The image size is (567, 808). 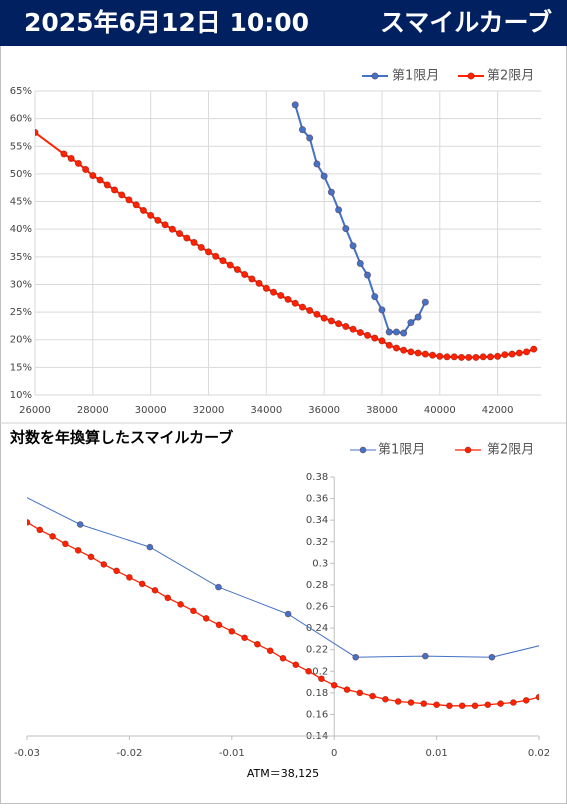 What do you see at coordinates (21, 257) in the screenshot?
I see `y-tick-label: 35%` at bounding box center [21, 257].